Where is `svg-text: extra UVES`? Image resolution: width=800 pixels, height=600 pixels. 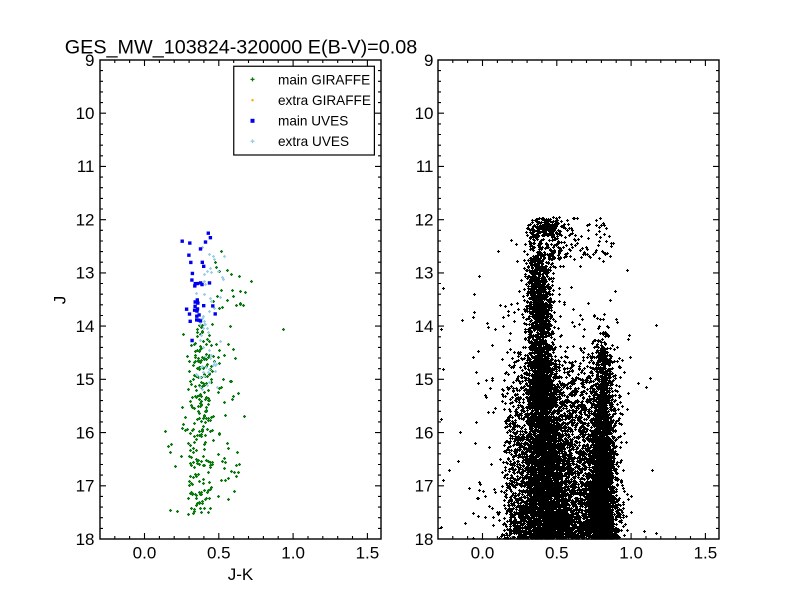
svg-text: extra UVES is located at coordinates (313, 141).